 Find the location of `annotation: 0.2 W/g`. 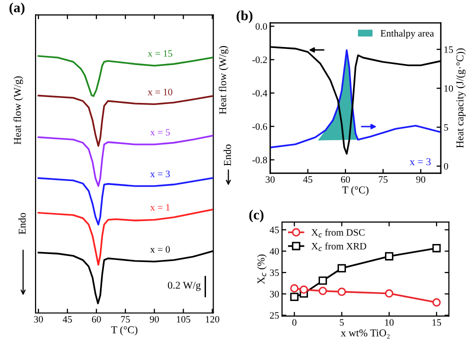

annotation: 0.2 W/g is located at coordinates (184, 286).